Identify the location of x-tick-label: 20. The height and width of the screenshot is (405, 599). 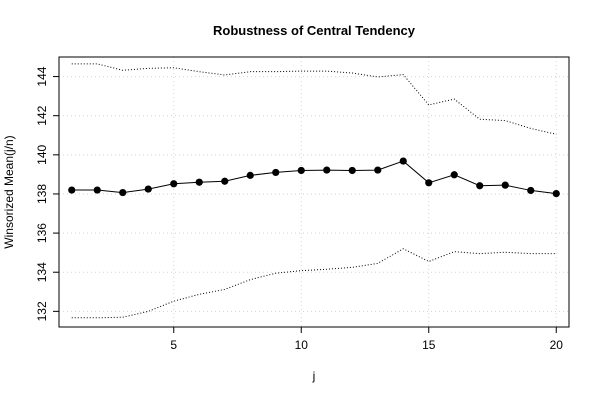
(557, 345).